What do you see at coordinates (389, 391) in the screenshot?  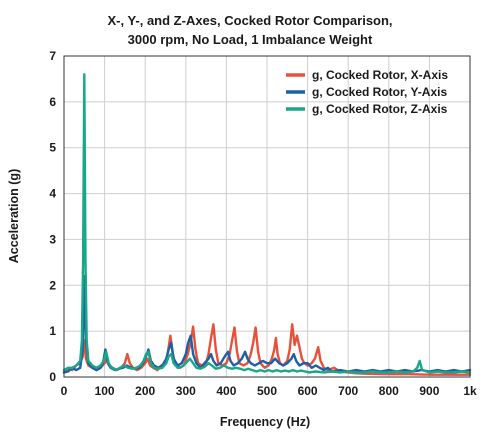 I see `x-tick-label: 800` at bounding box center [389, 391].